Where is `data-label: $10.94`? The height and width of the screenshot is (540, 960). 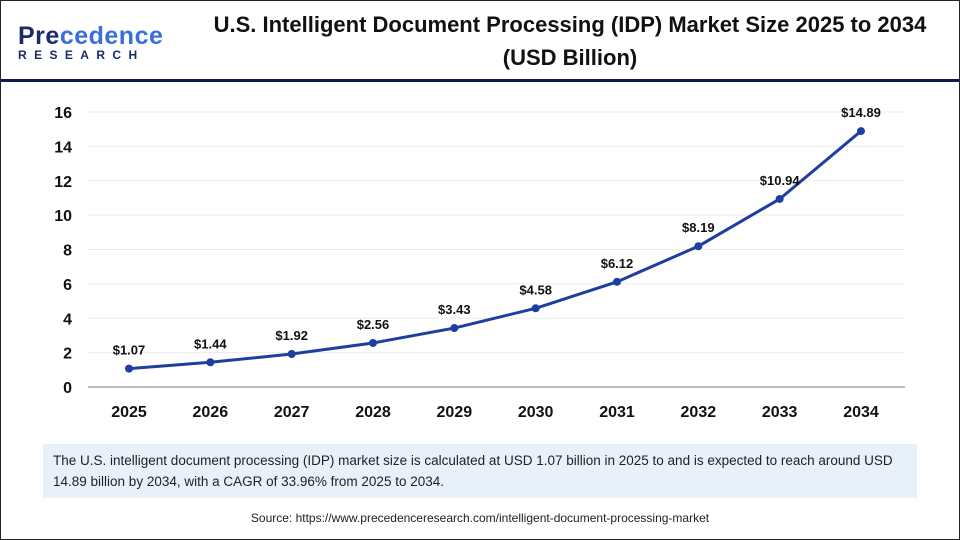
data-label: $10.94 is located at coordinates (780, 180).